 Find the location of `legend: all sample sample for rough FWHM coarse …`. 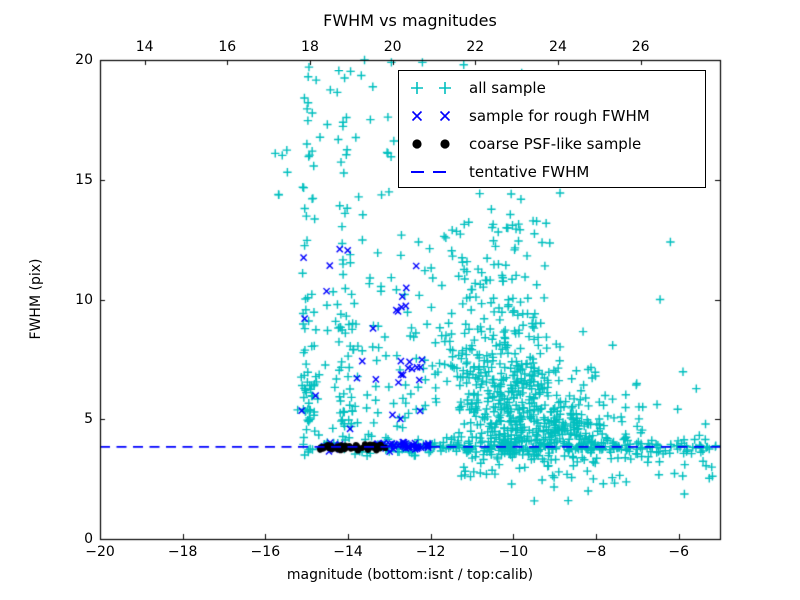

legend: all sample sample for rough FWHM coarse … is located at coordinates (552, 129).